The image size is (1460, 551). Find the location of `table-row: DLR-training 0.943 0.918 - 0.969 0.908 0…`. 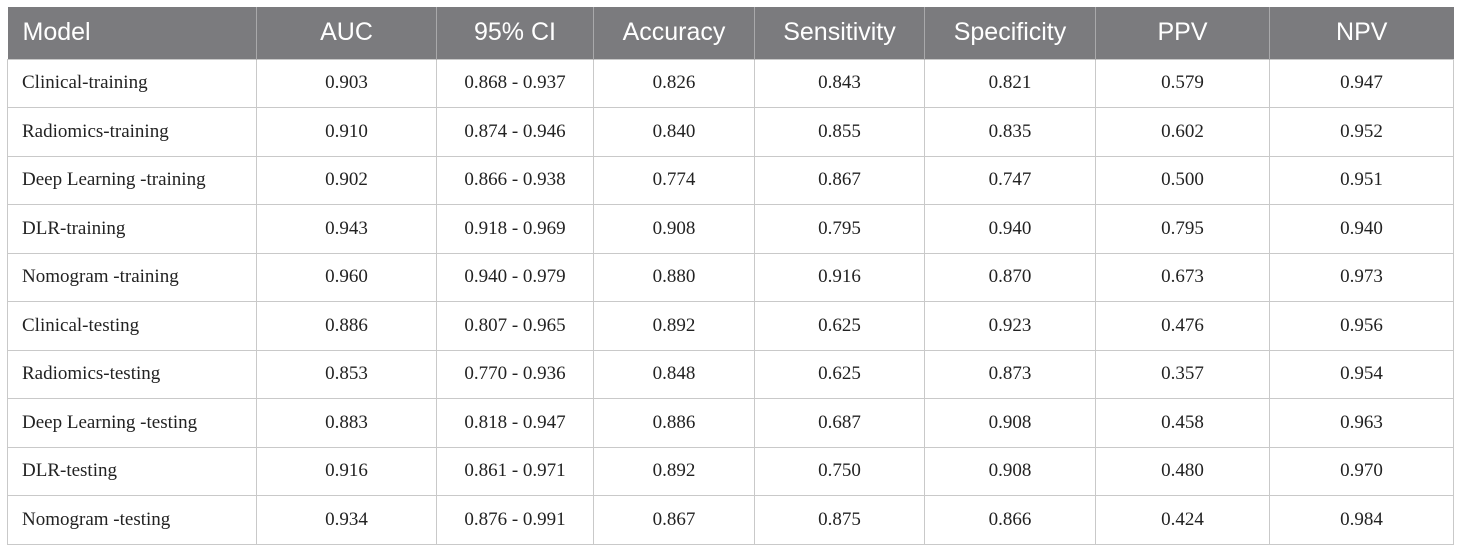

table-row: DLR-training 0.943 0.918 - 0.969 0.908 0… is located at coordinates (730, 229).